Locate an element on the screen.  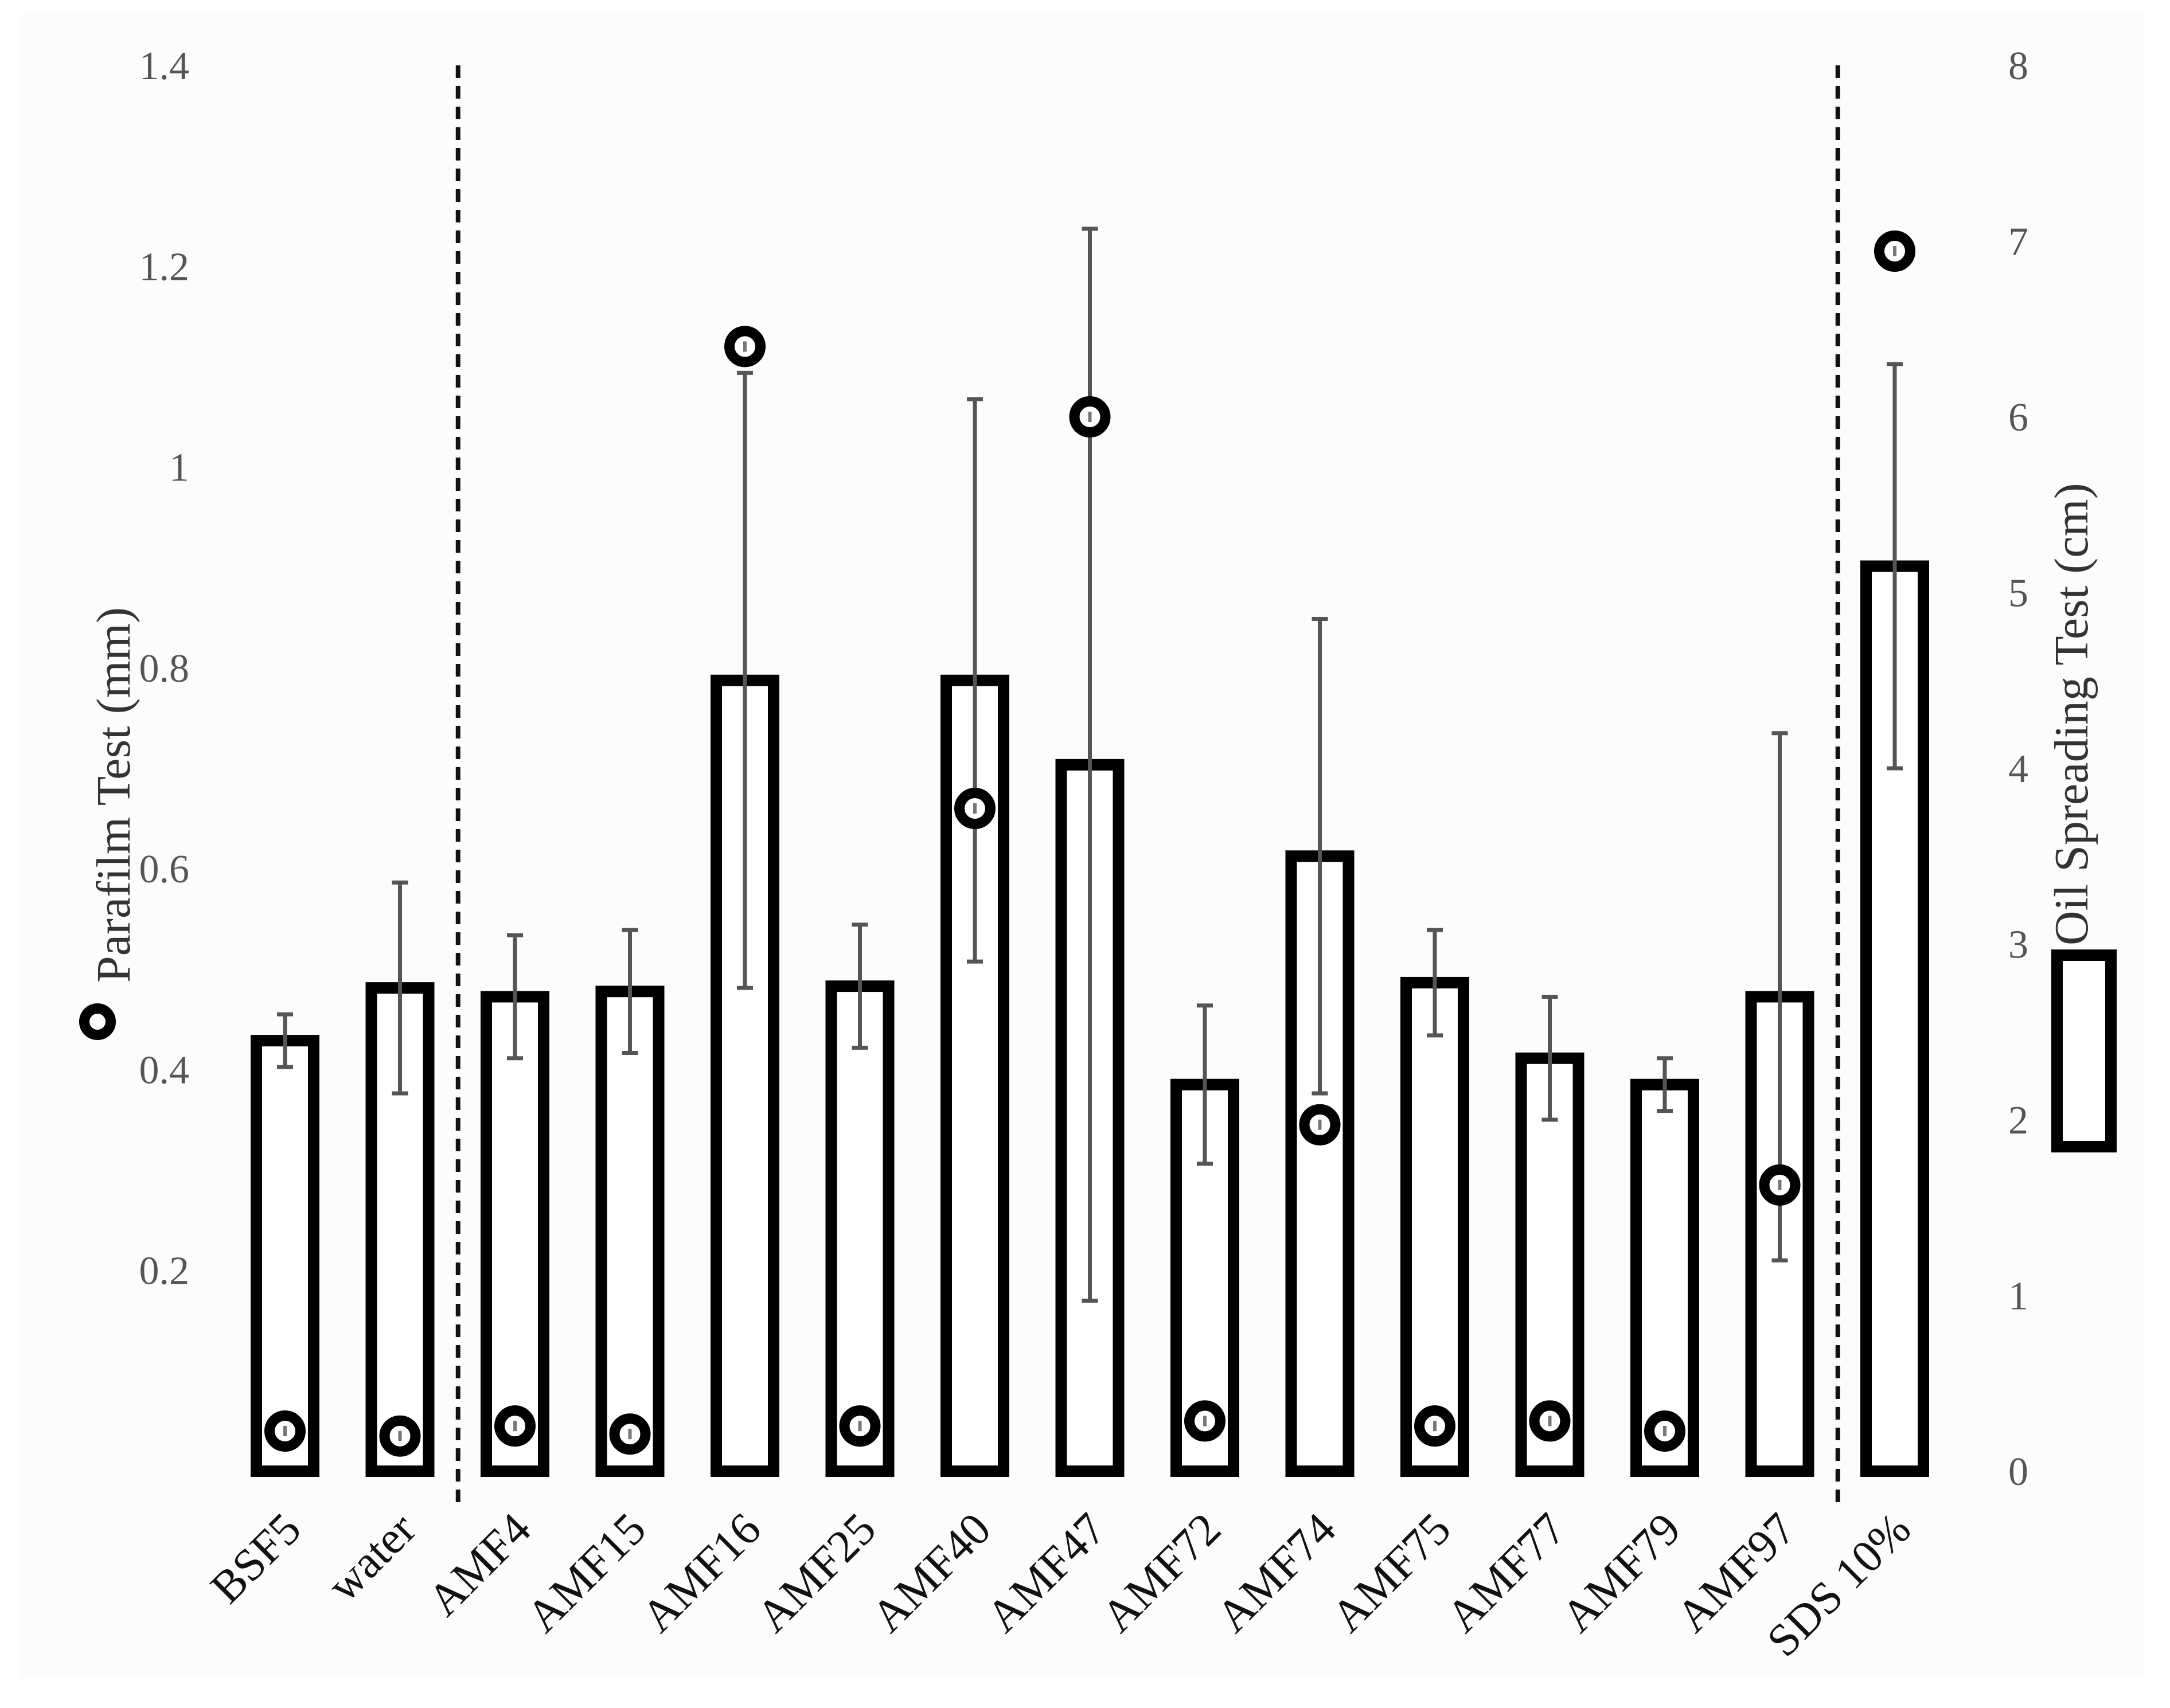
x-axis-category-label: AMF47 is located at coordinates (1046, 1573).